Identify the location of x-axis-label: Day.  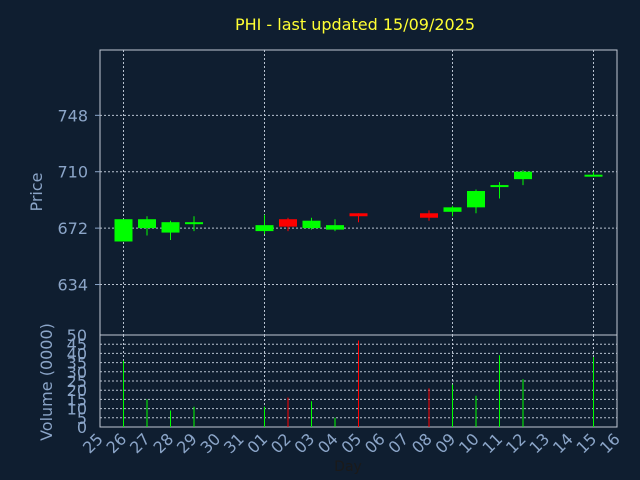
(348, 467).